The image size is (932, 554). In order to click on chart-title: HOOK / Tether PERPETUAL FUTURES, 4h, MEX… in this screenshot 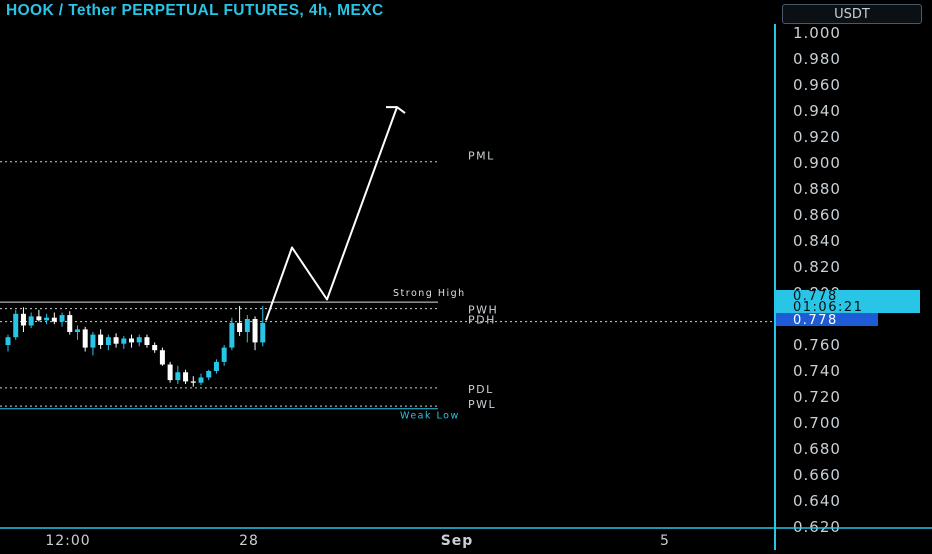, I will do `click(195, 10)`.